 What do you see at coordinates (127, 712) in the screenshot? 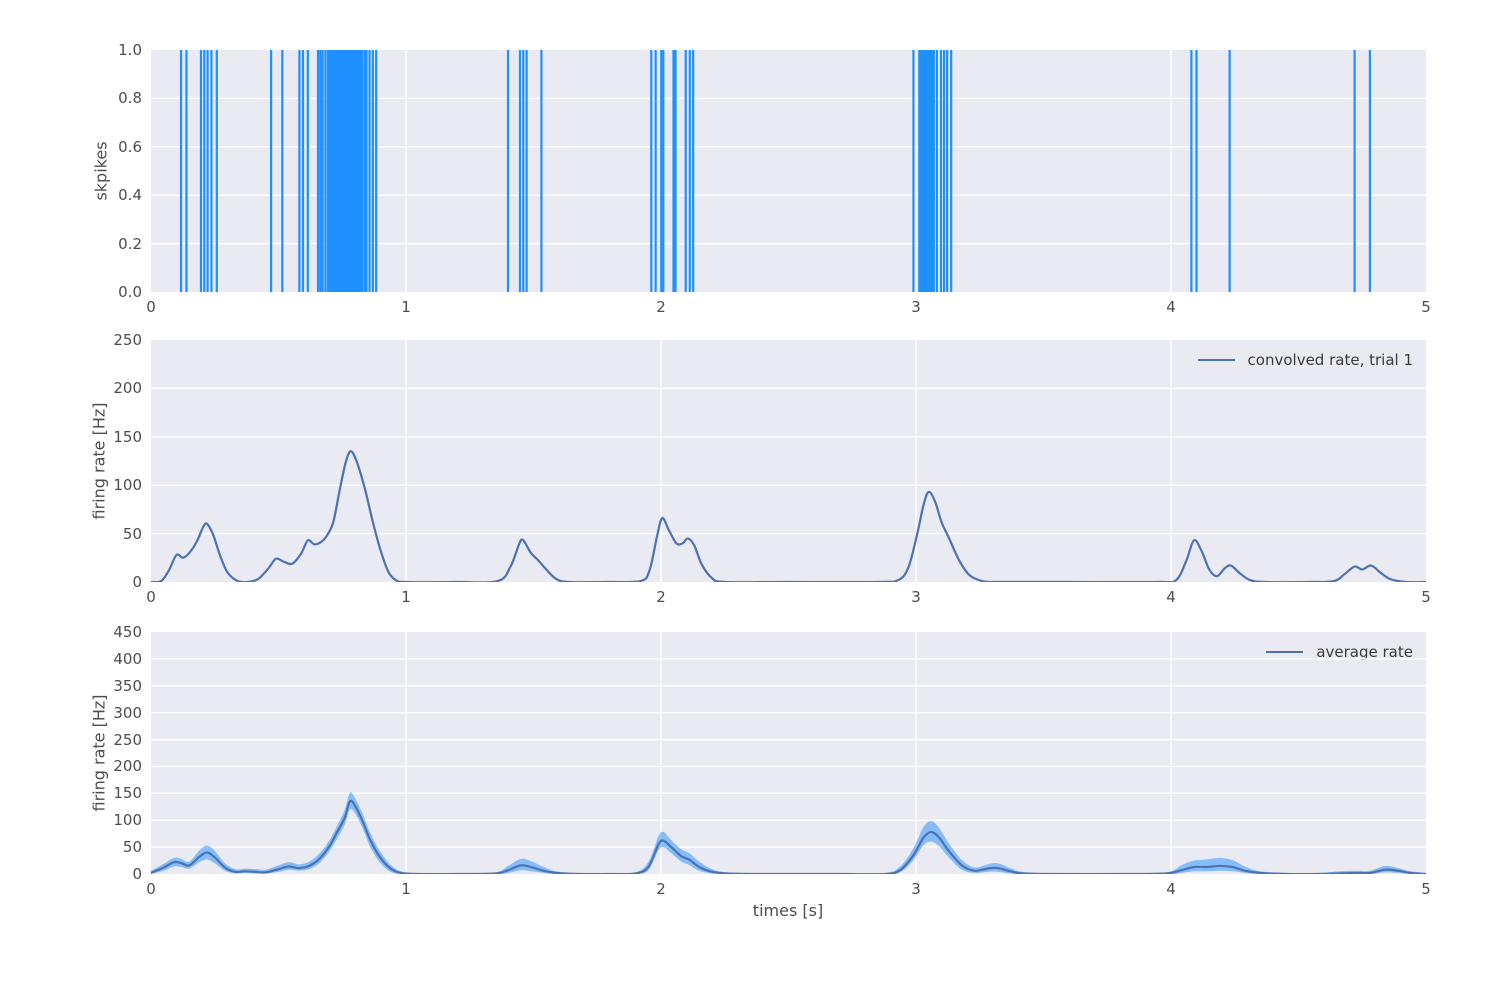
I see `y-tick-label: 300` at bounding box center [127, 712].